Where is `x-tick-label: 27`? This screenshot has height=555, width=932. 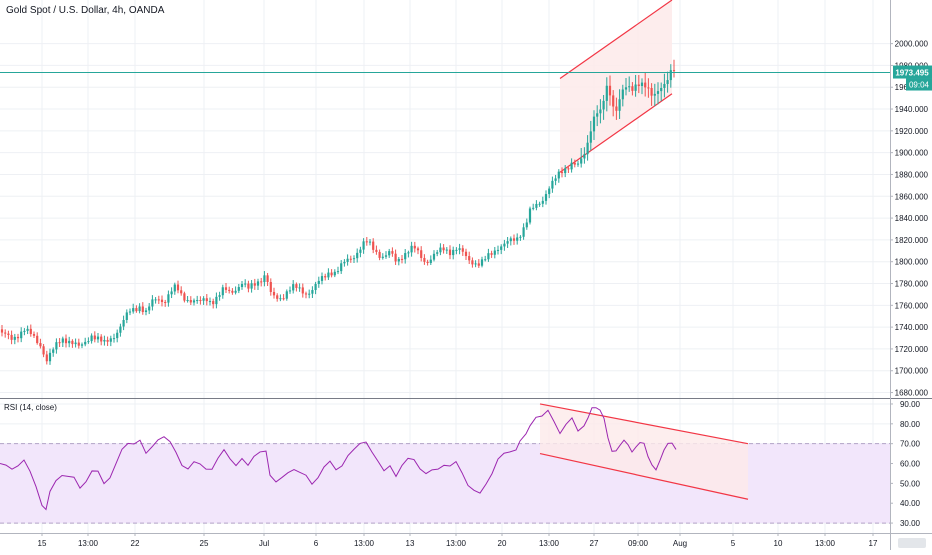 x-tick-label: 27 is located at coordinates (594, 543).